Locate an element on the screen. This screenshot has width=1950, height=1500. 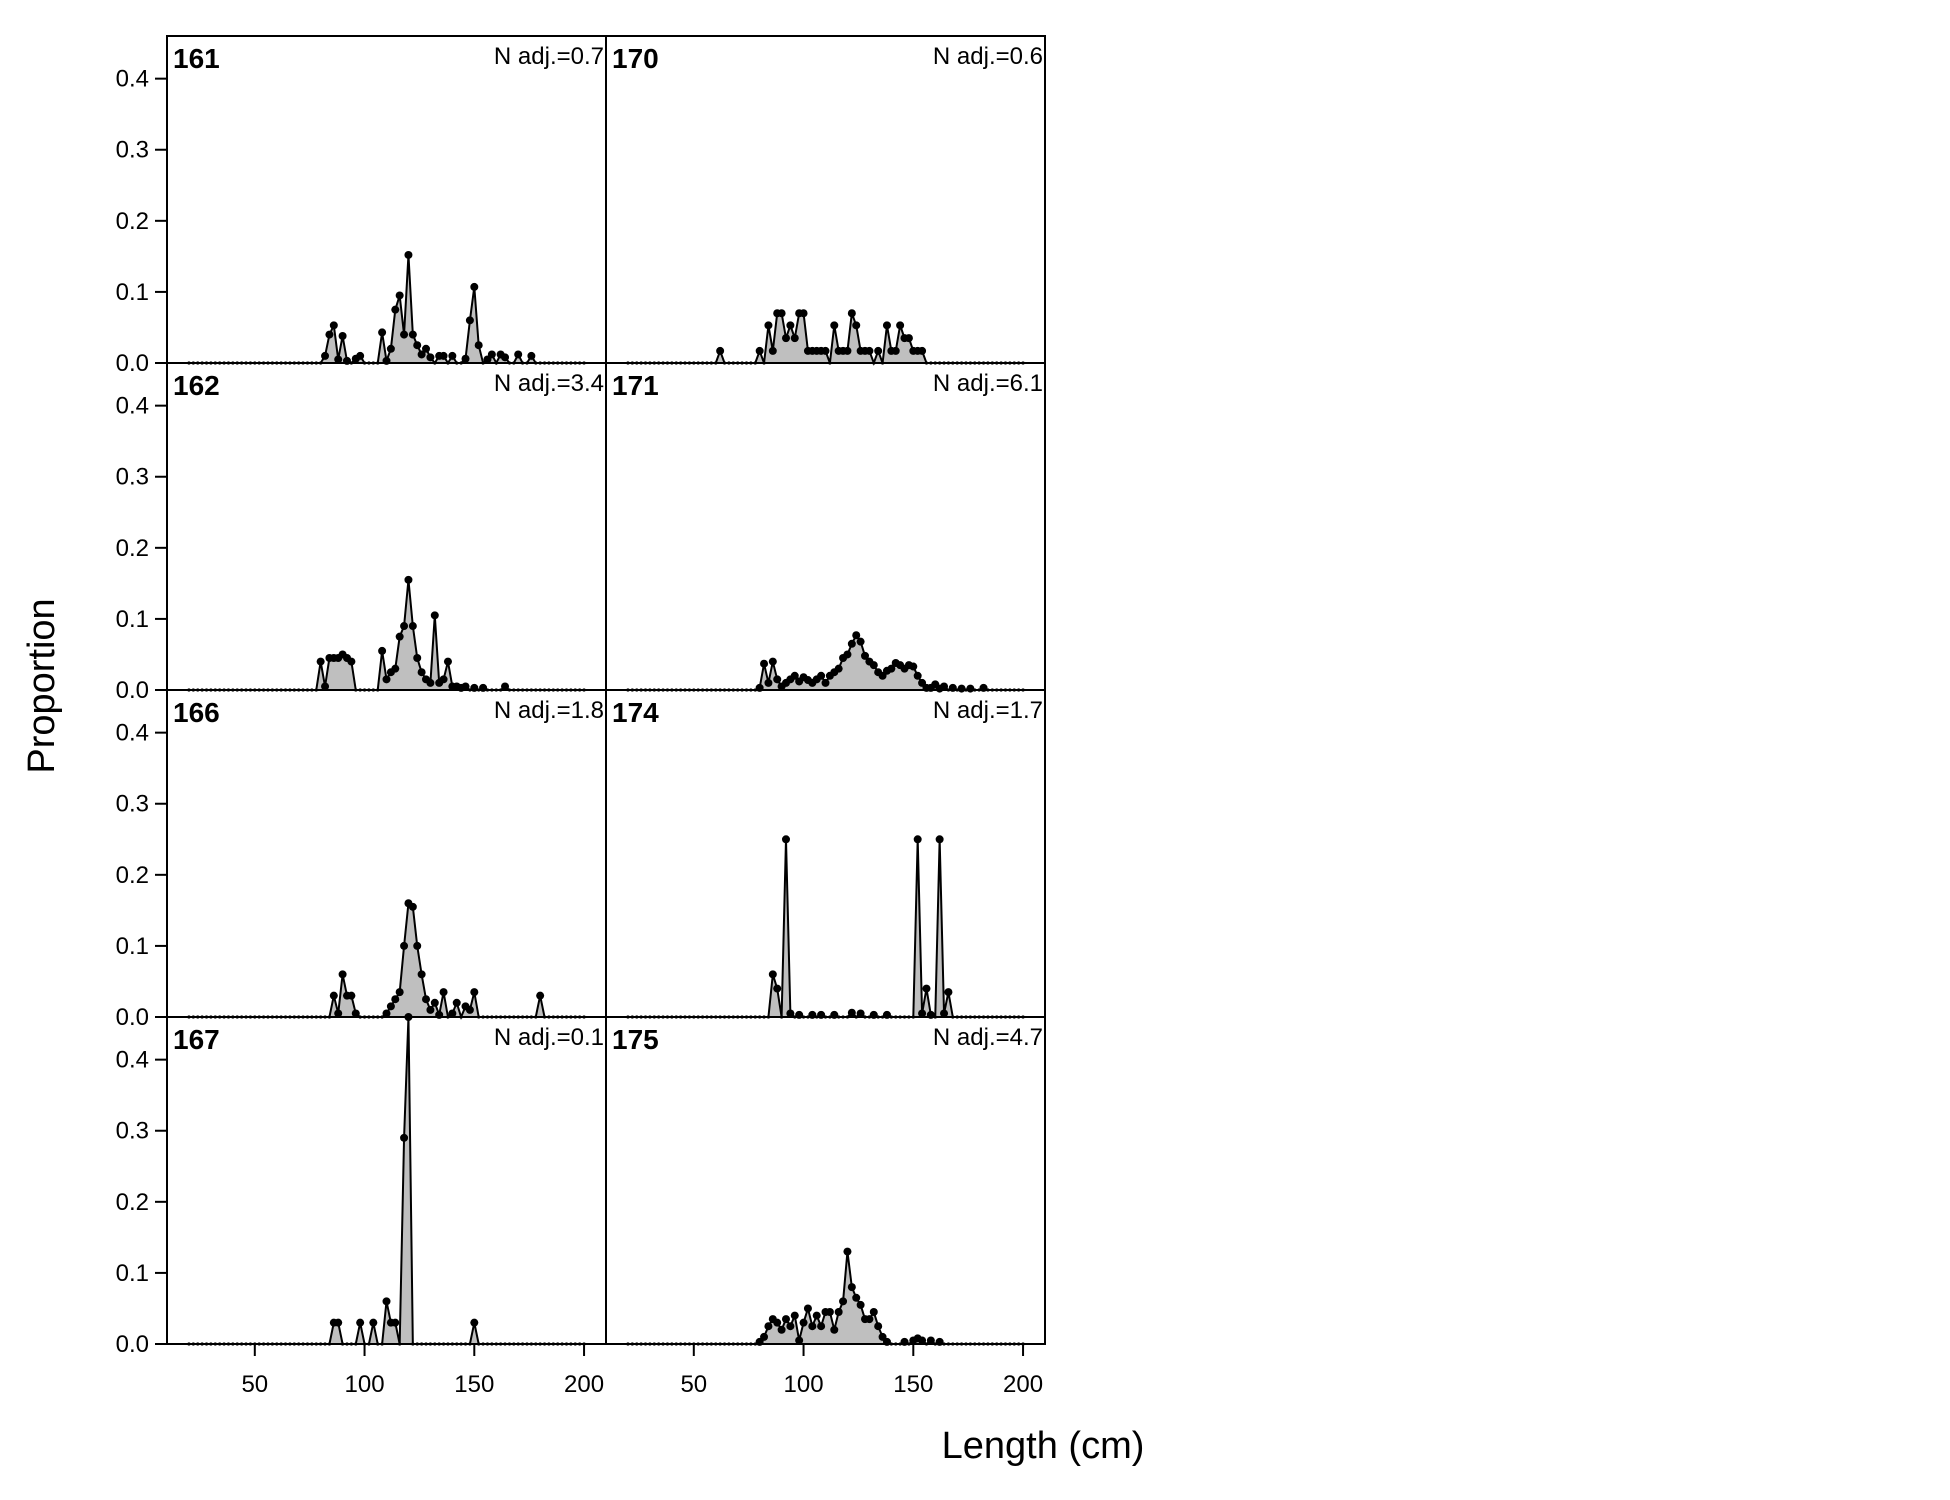
panel-174-line is located at coordinates (825, 929).